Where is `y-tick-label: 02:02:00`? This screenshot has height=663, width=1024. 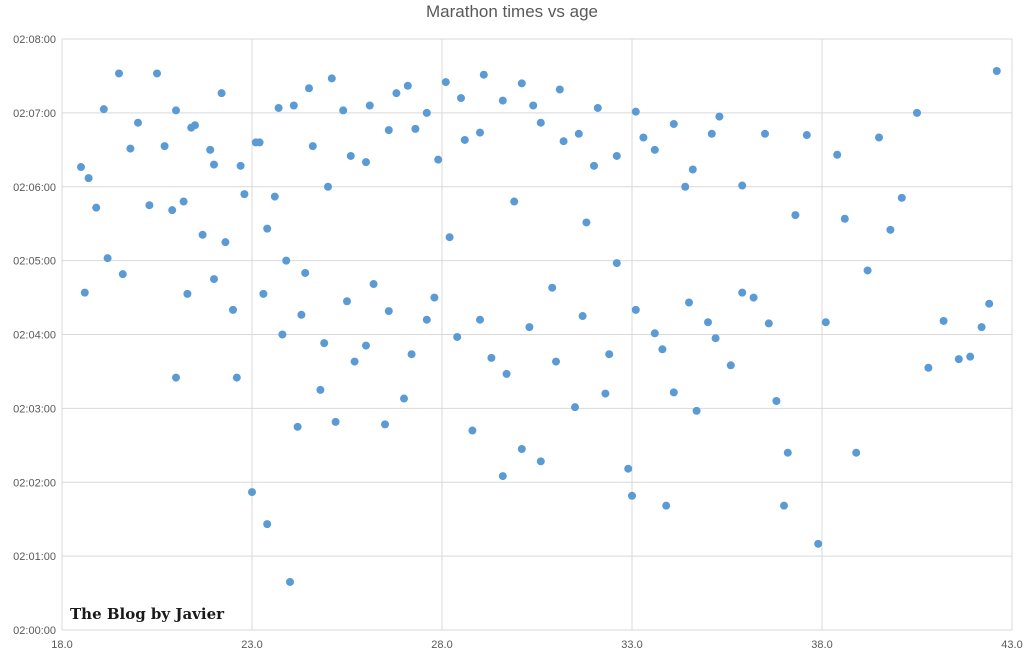 y-tick-label: 02:02:00 is located at coordinates (34, 483).